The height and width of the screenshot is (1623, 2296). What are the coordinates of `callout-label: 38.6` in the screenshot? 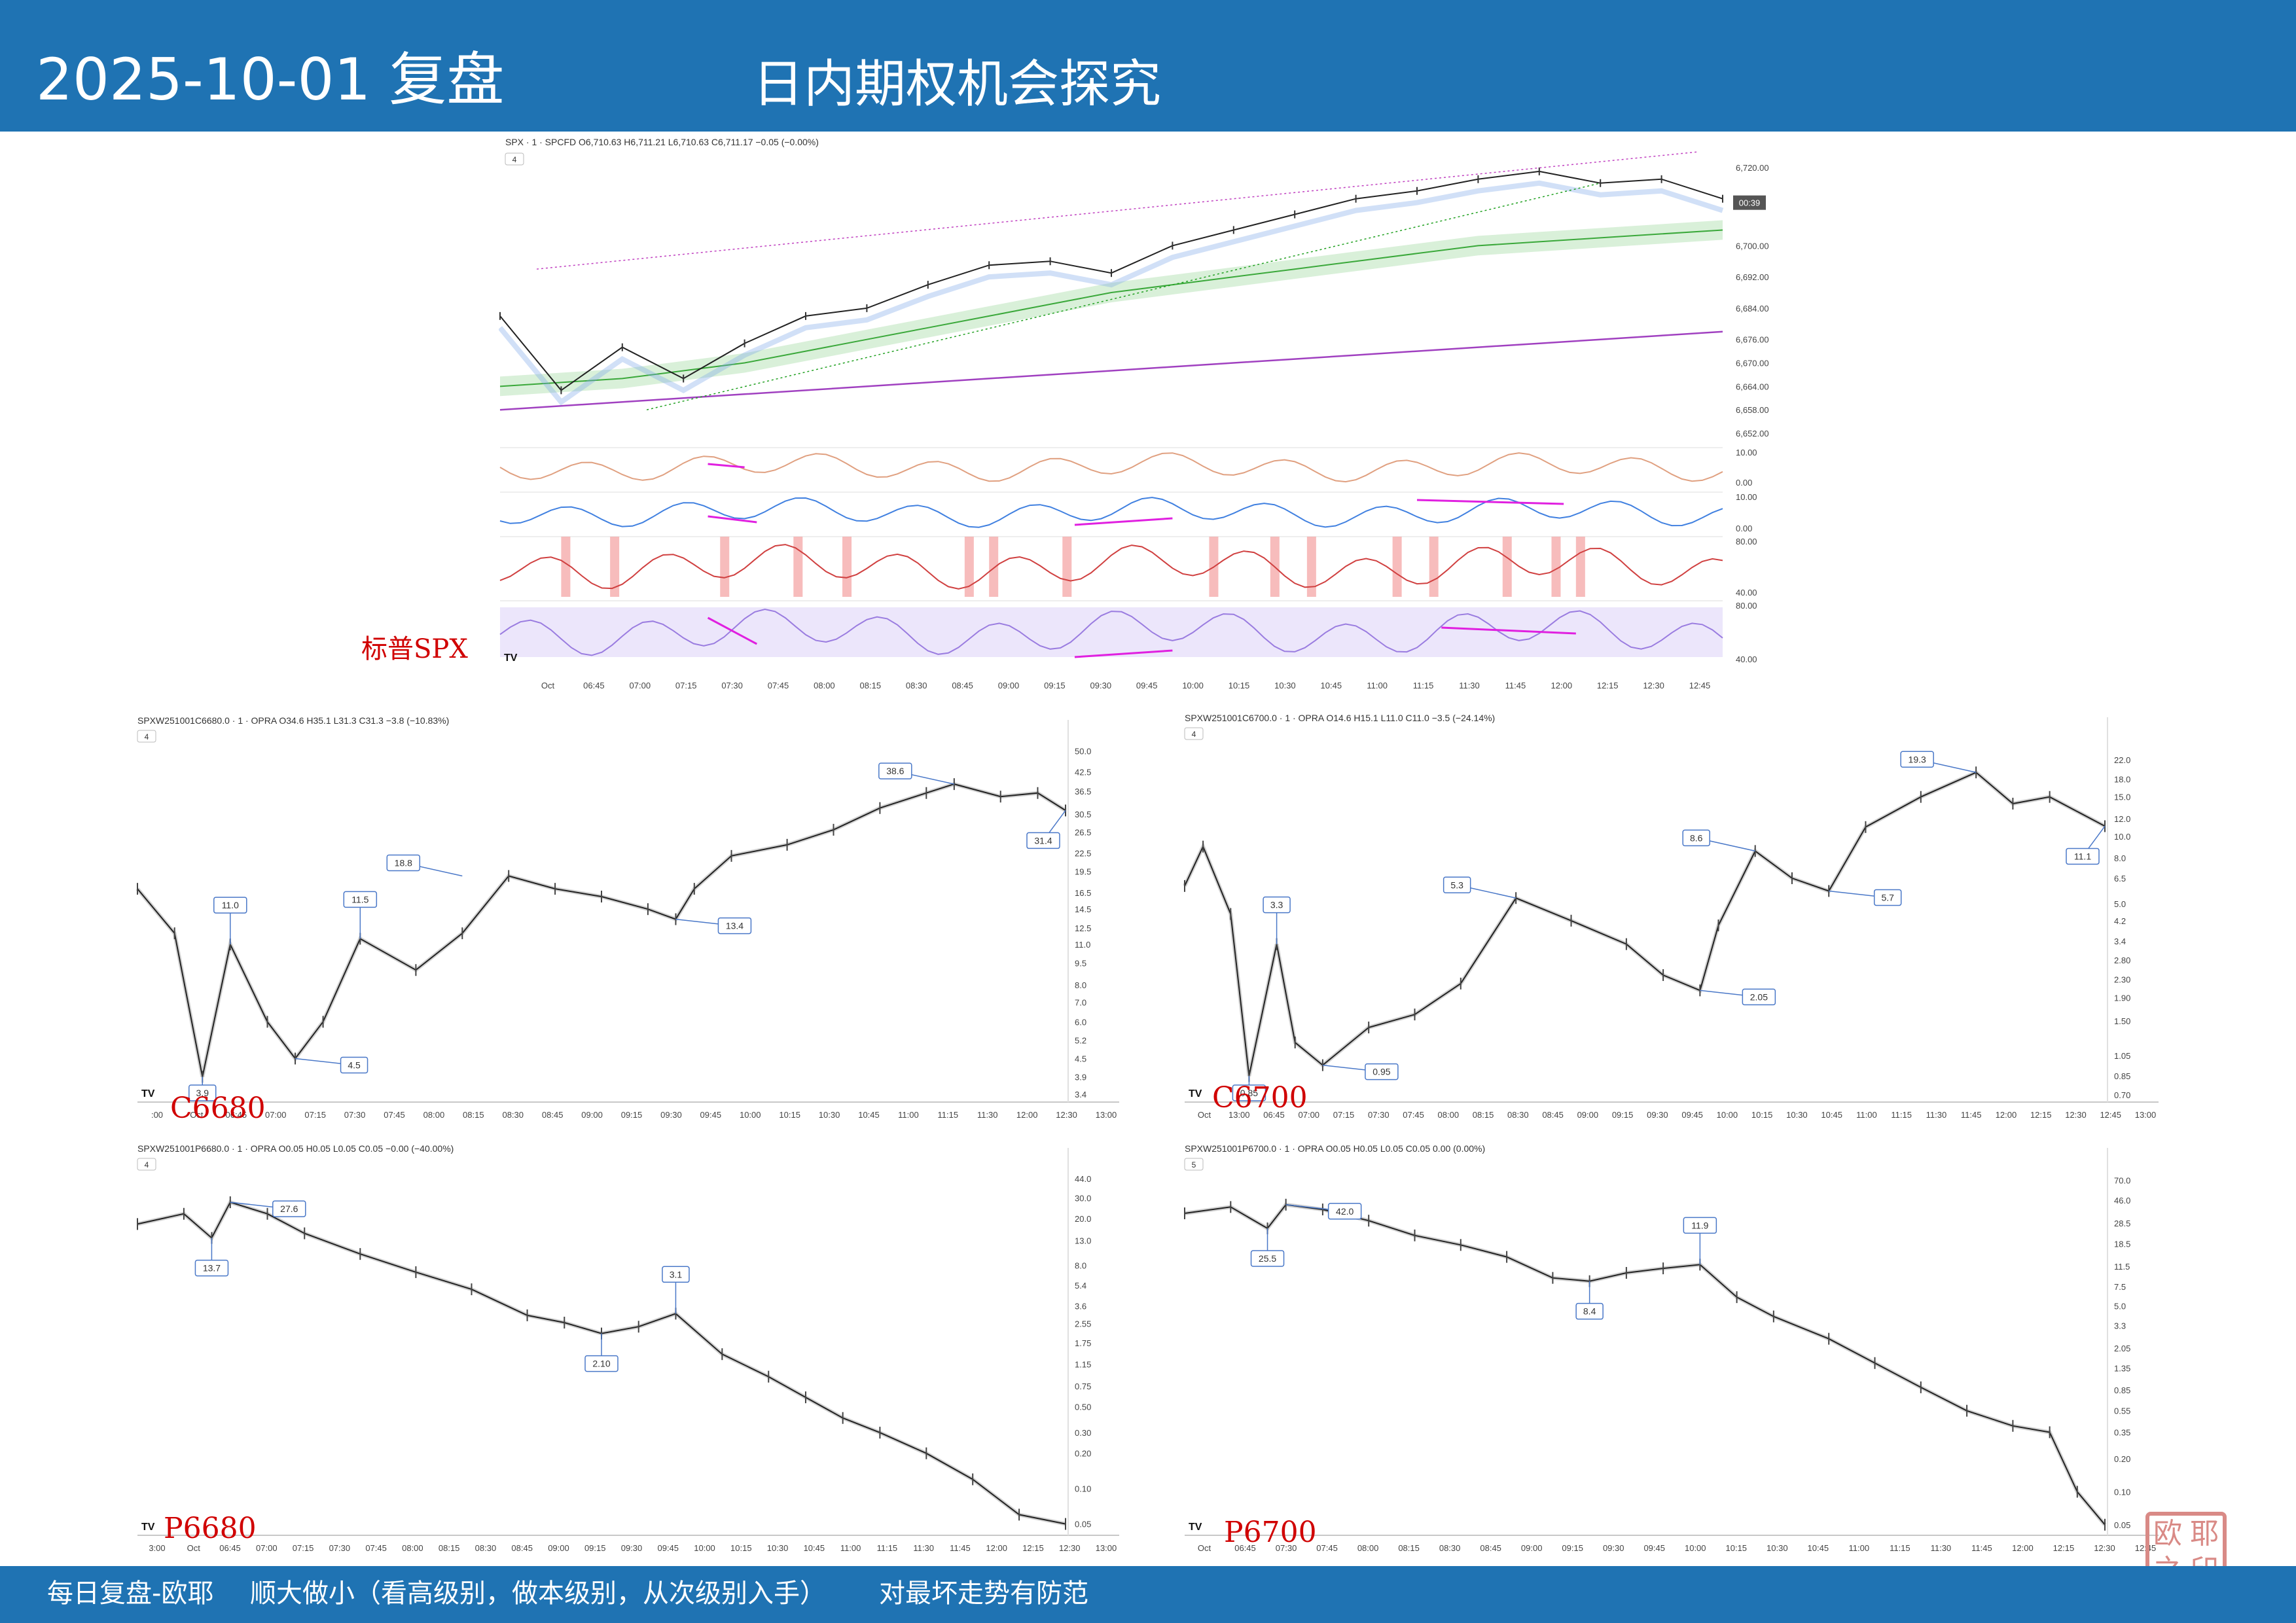 It's located at (895, 771).